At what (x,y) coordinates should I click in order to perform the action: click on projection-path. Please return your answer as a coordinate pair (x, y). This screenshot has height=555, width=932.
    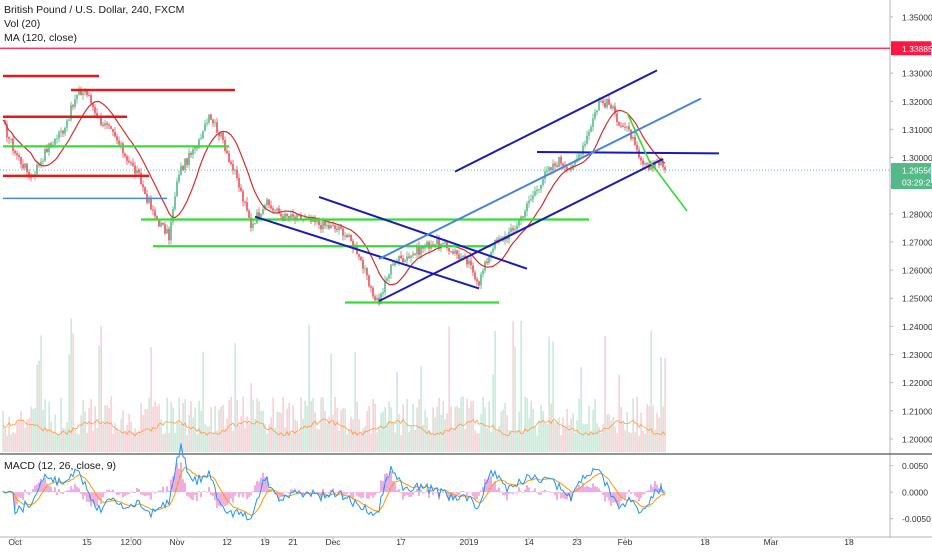
    Looking at the image, I should click on (657, 162).